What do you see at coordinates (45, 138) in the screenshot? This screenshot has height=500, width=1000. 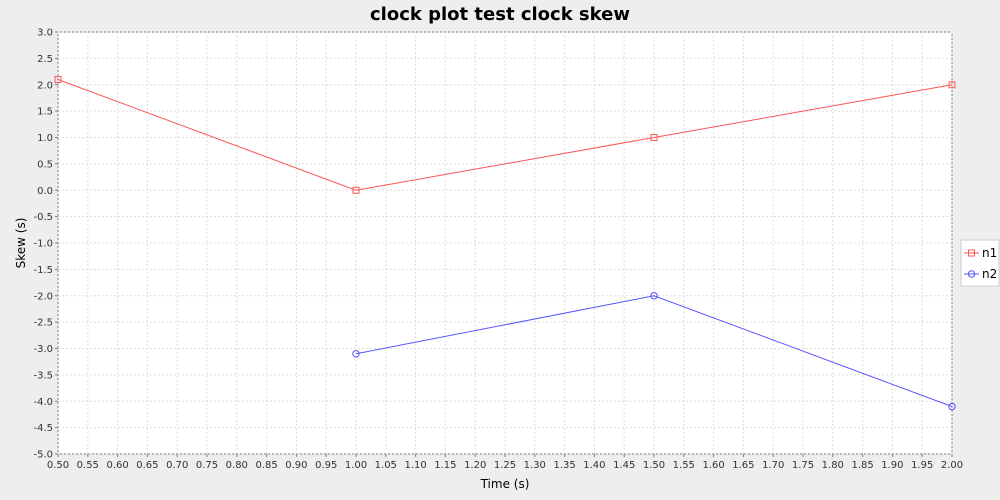 I see `y-tick-label: 1.0` at bounding box center [45, 138].